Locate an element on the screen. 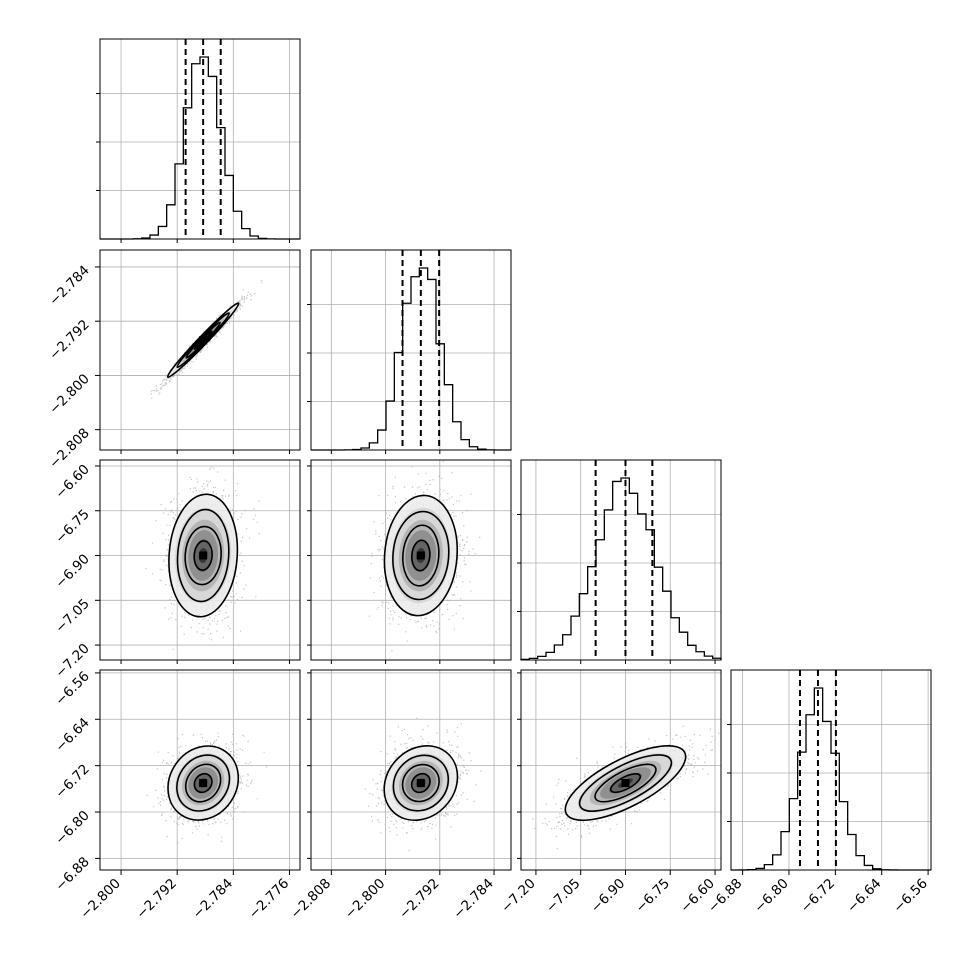 This screenshot has width=970, height=970. x-tick-label: −6.72 is located at coordinates (818, 896).